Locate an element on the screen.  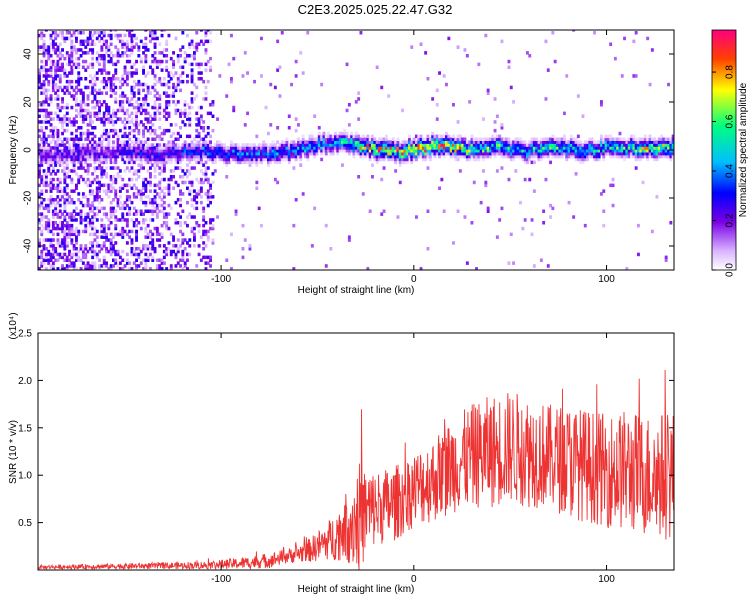
snr-x-label: Height of straight line (km) is located at coordinates (356, 589).